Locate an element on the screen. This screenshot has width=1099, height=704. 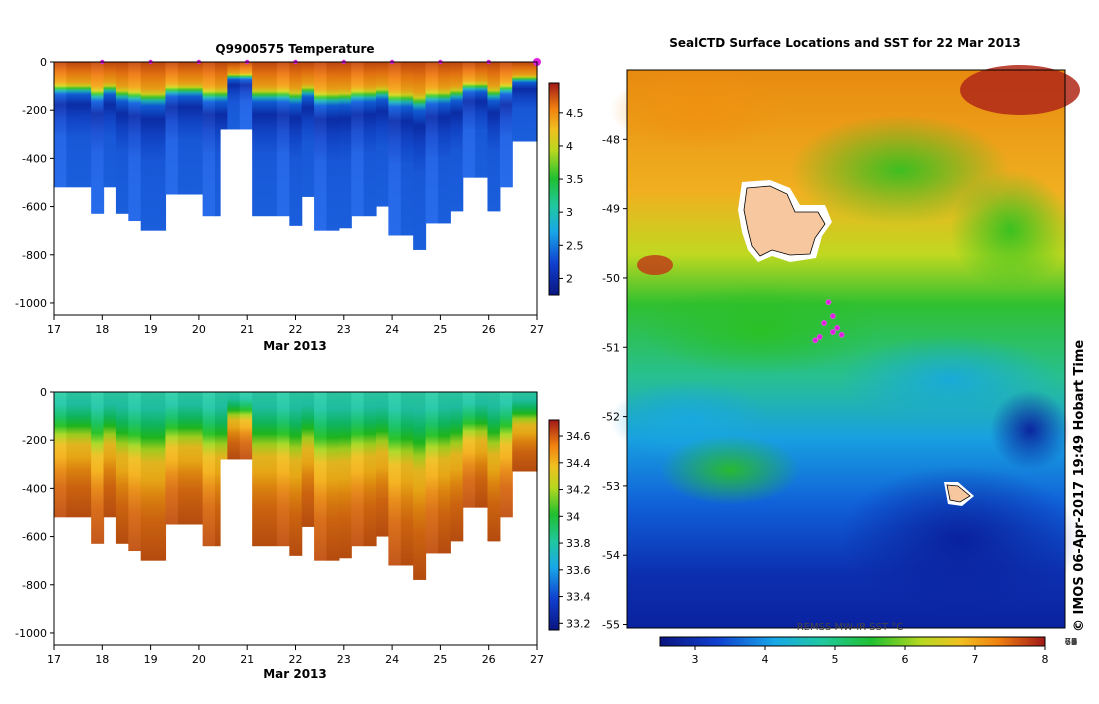
colorbar-tick-label: 4.5 is located at coordinates (575, 113).